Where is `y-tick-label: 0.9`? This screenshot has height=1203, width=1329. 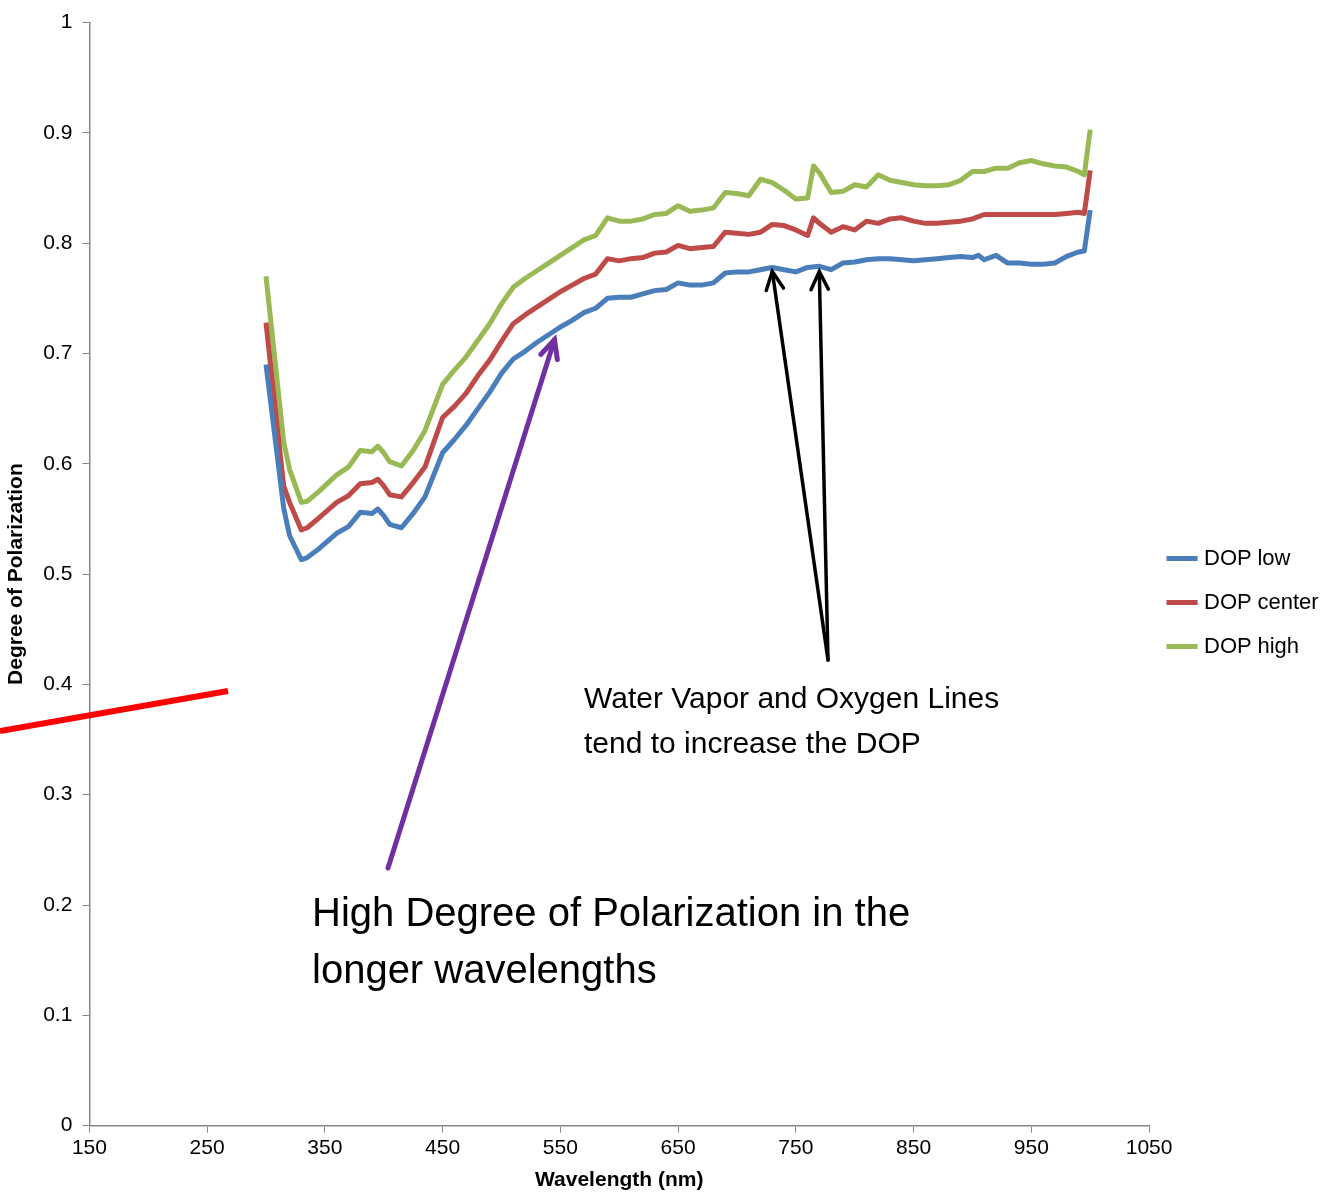
y-tick-label: 0.9 is located at coordinates (58, 131).